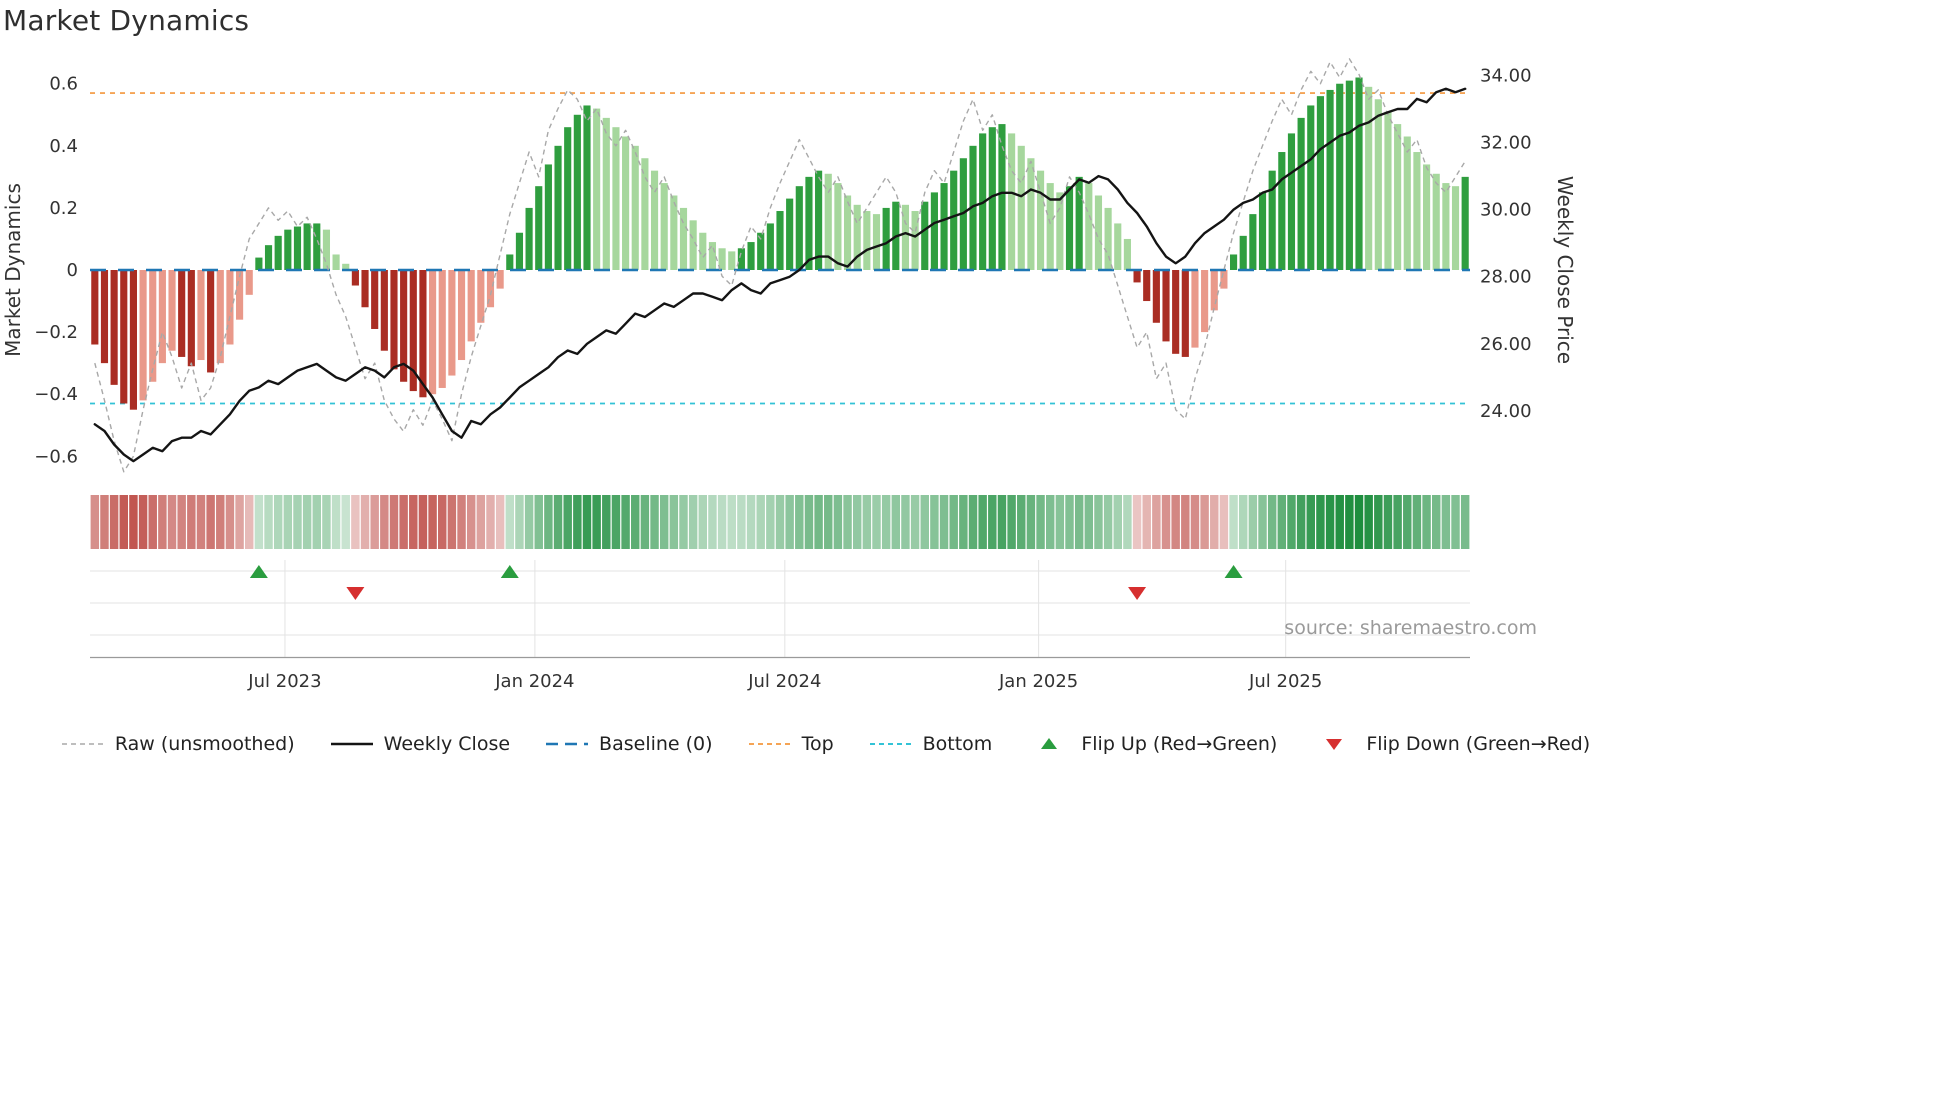 This screenshot has height=1102, width=1960. I want to click on flip-up-triangle-icon, so click(1049, 743).